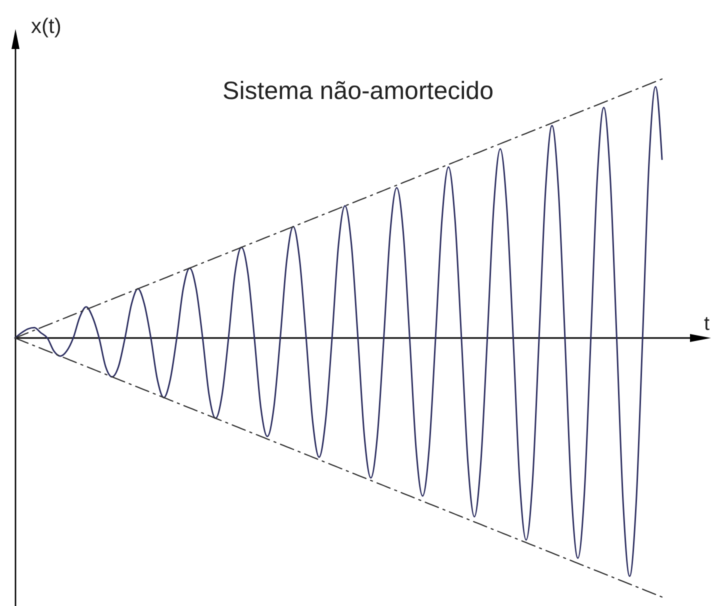 Image resolution: width=717 pixels, height=606 pixels. What do you see at coordinates (358, 91) in the screenshot?
I see `chart-title: Sistema não-amortecido` at bounding box center [358, 91].